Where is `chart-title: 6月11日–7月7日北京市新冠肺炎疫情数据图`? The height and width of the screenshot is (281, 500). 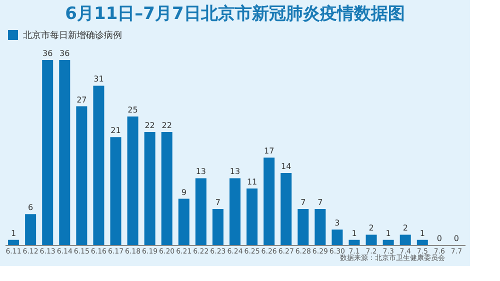 chart-title: 6月11日–7月7日北京市新冠肺炎疫情数据图 is located at coordinates (235, 14).